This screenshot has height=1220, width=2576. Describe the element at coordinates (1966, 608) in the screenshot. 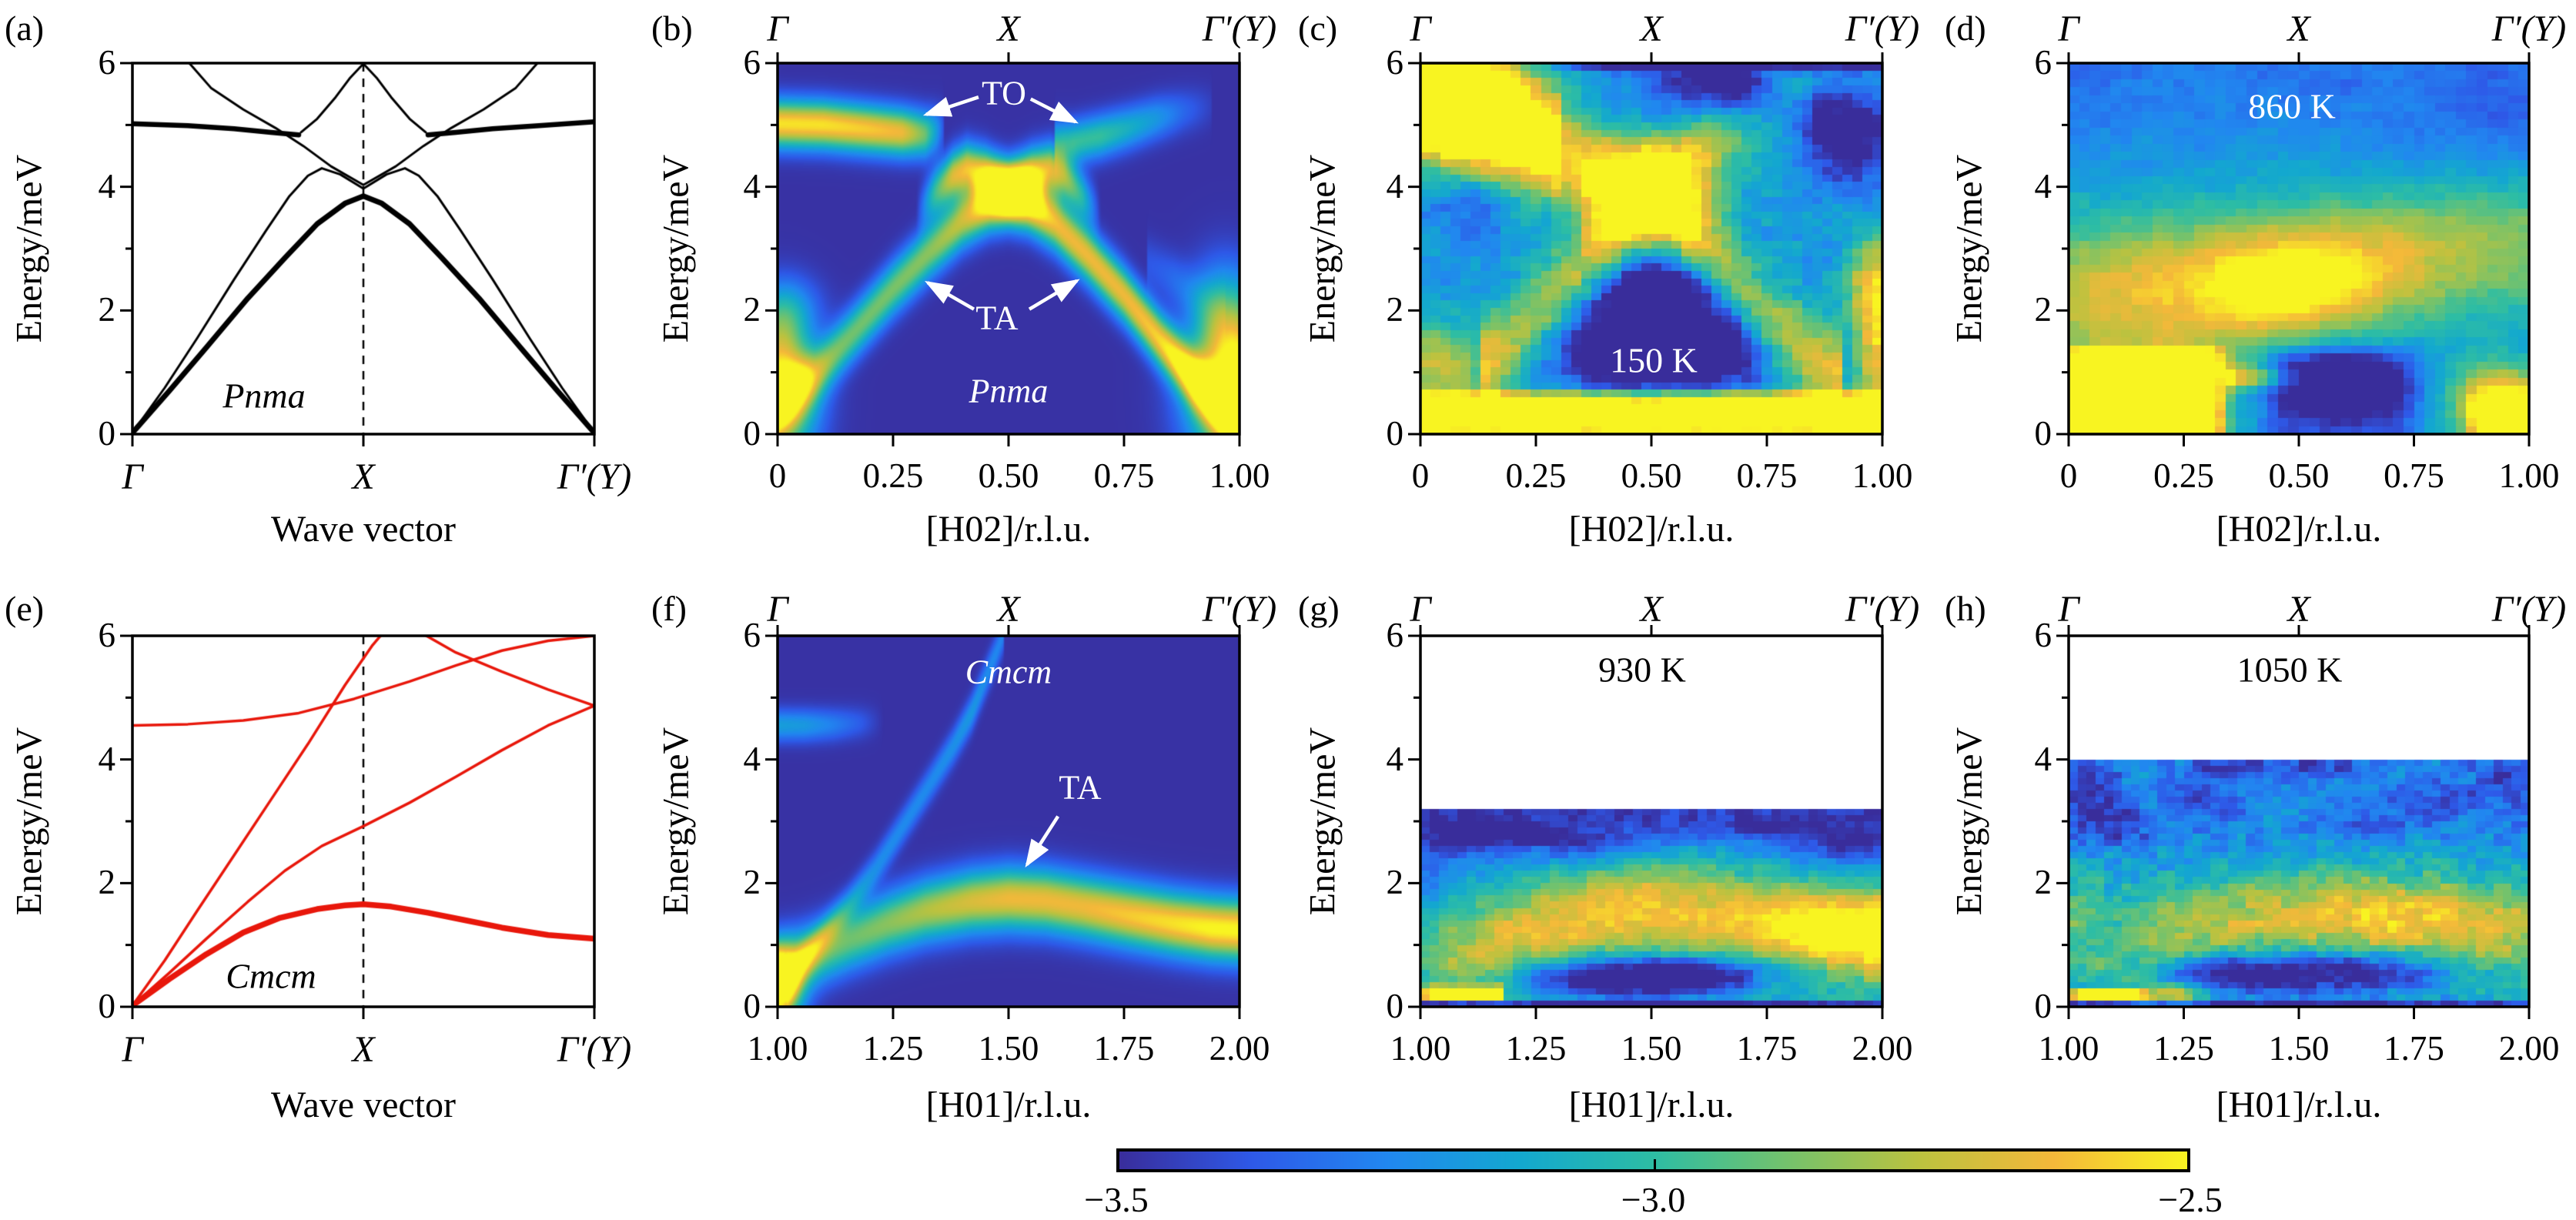

I see `panel-letter-h: (h)` at that location.